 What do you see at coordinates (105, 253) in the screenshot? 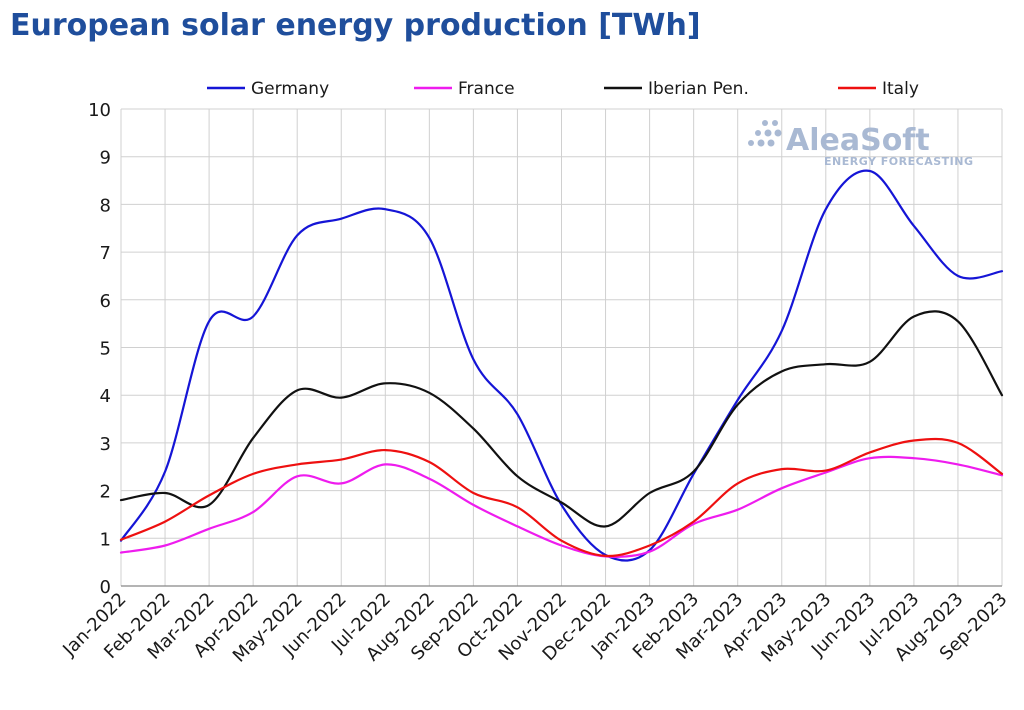
I see `y-tick-label: 7` at bounding box center [105, 253].